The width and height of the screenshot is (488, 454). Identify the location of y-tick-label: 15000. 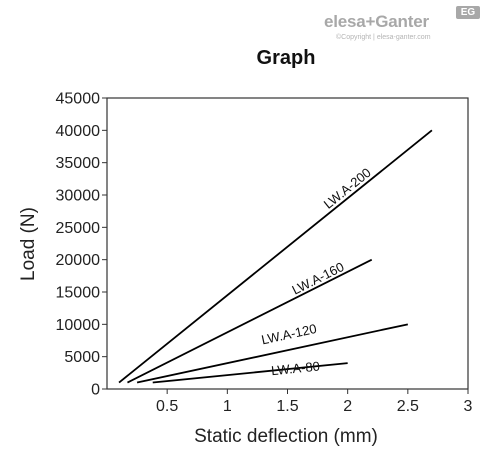
(78, 293).